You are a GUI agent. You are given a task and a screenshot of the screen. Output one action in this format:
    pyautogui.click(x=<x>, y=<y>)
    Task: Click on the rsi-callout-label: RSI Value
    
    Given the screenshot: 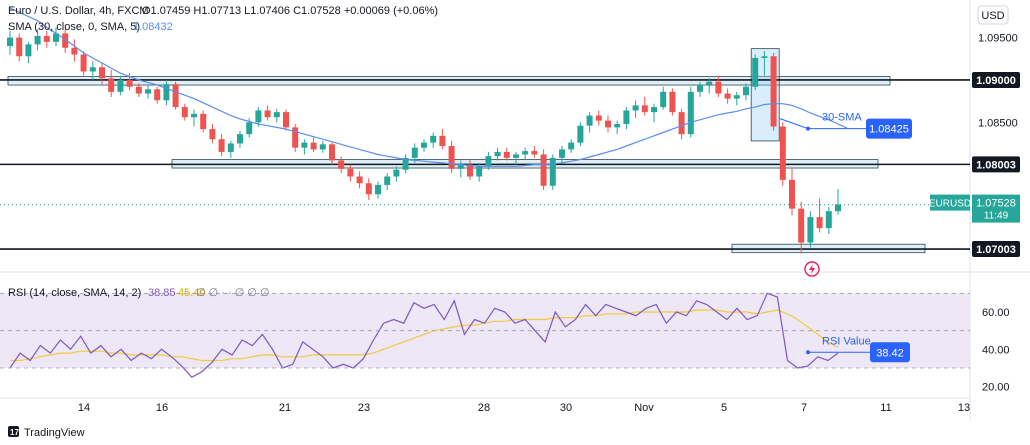 What is the action you would take?
    pyautogui.click(x=846, y=341)
    